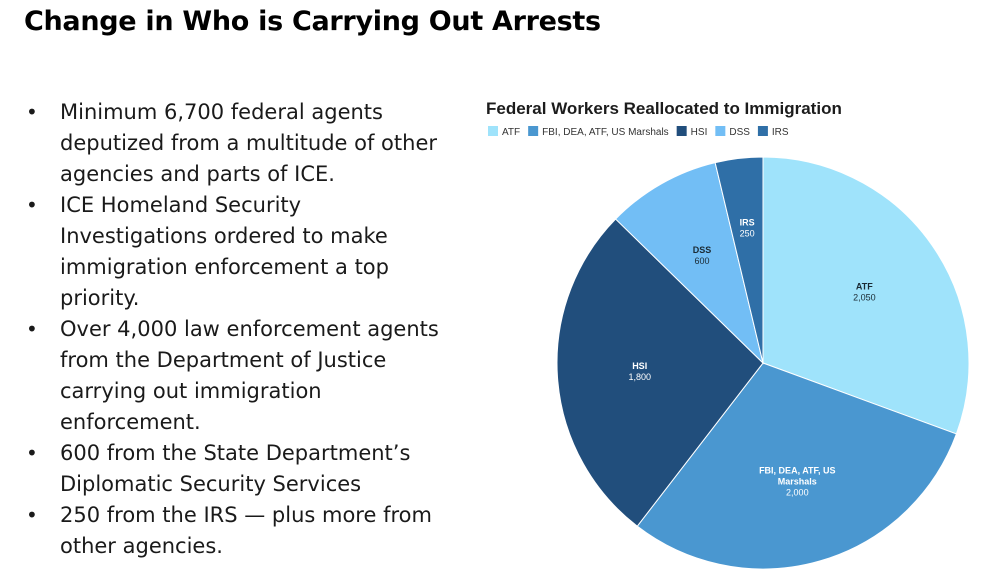  Describe the element at coordinates (660, 372) in the screenshot. I see `pie-slice-hsi` at that location.